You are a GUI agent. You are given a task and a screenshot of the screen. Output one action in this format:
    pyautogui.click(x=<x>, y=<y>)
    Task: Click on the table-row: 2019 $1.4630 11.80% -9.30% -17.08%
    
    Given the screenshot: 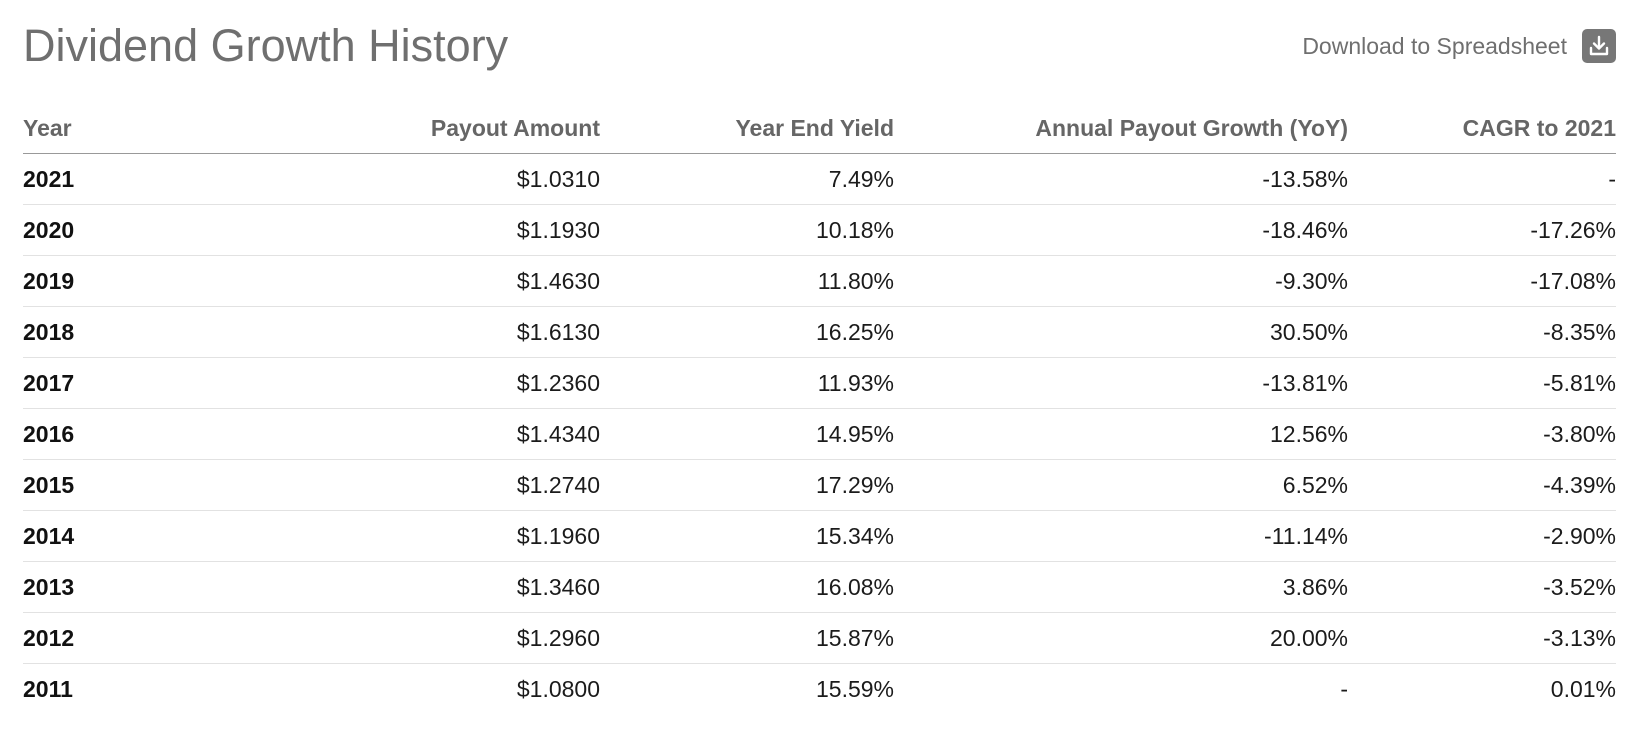 What is the action you would take?
    pyautogui.click(x=819, y=281)
    